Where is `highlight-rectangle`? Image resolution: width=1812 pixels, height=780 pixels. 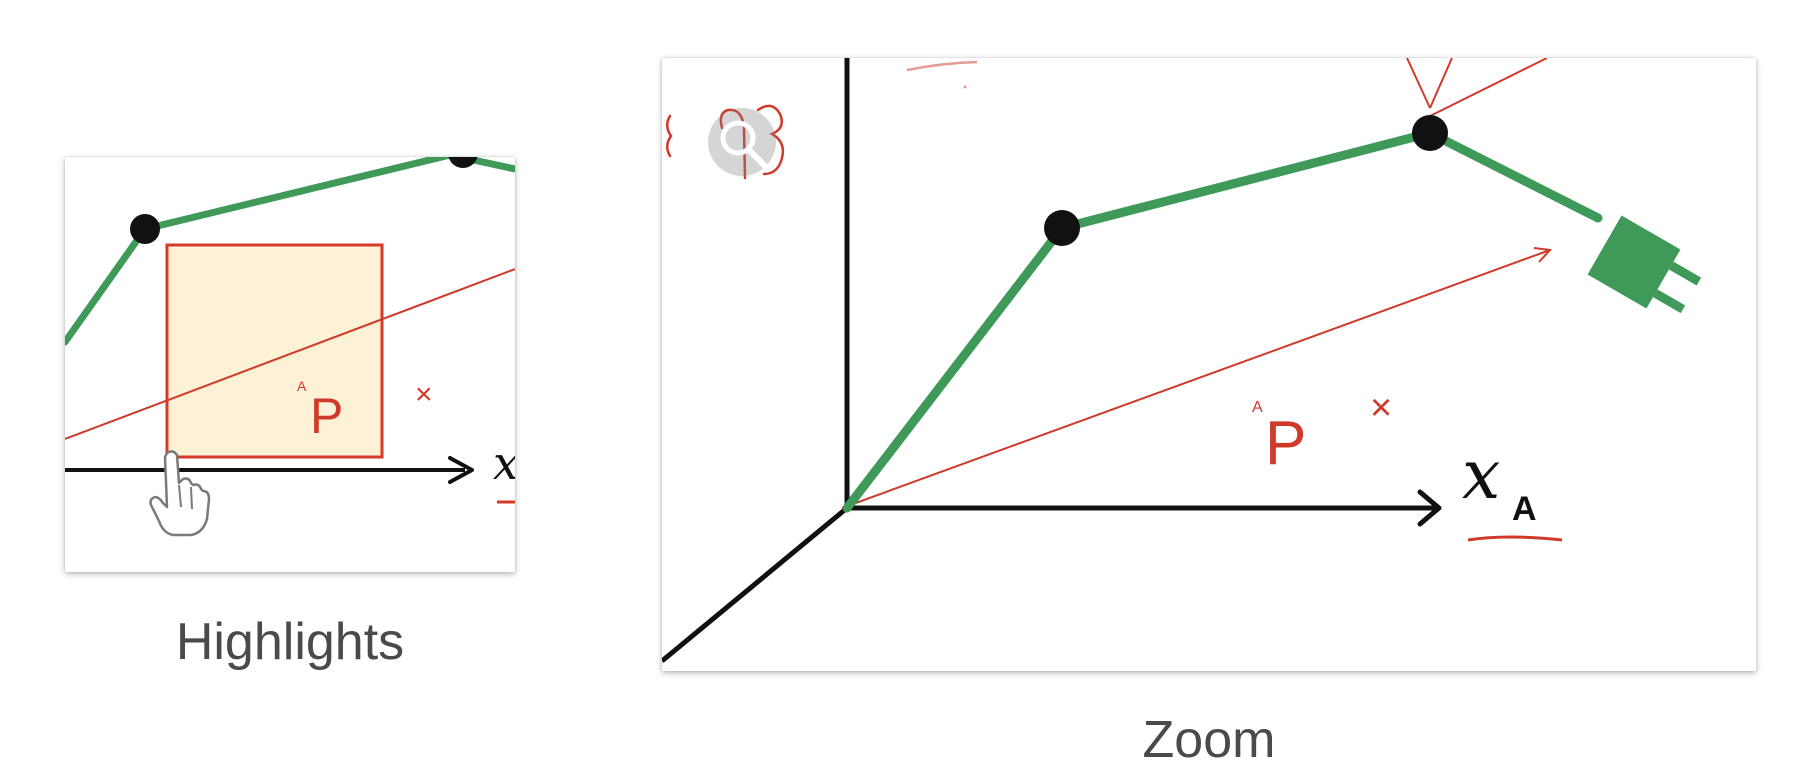 highlight-rectangle is located at coordinates (274, 351).